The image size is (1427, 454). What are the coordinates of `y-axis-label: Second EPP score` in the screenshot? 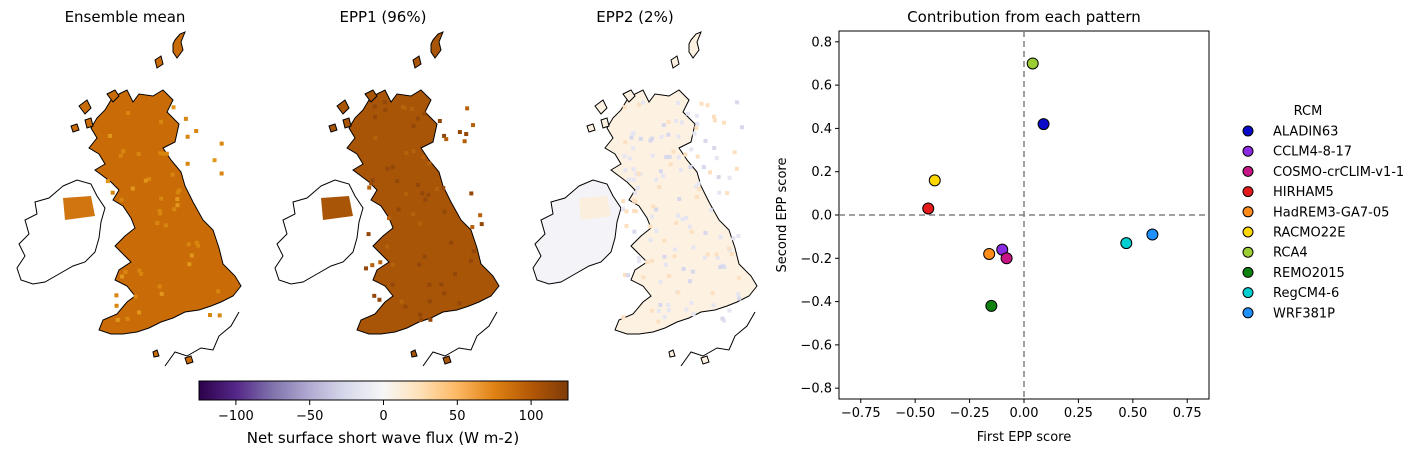 It's located at (782, 215).